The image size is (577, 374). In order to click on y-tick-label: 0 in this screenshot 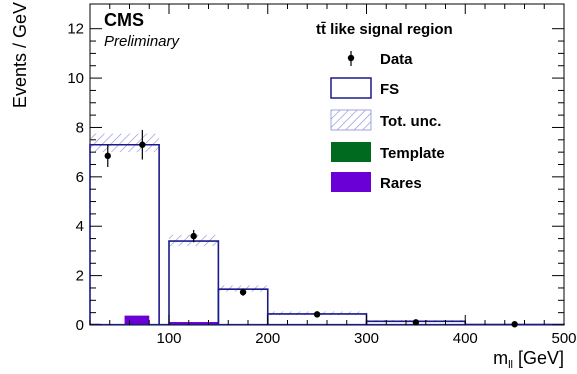, I will do `click(80, 325)`.